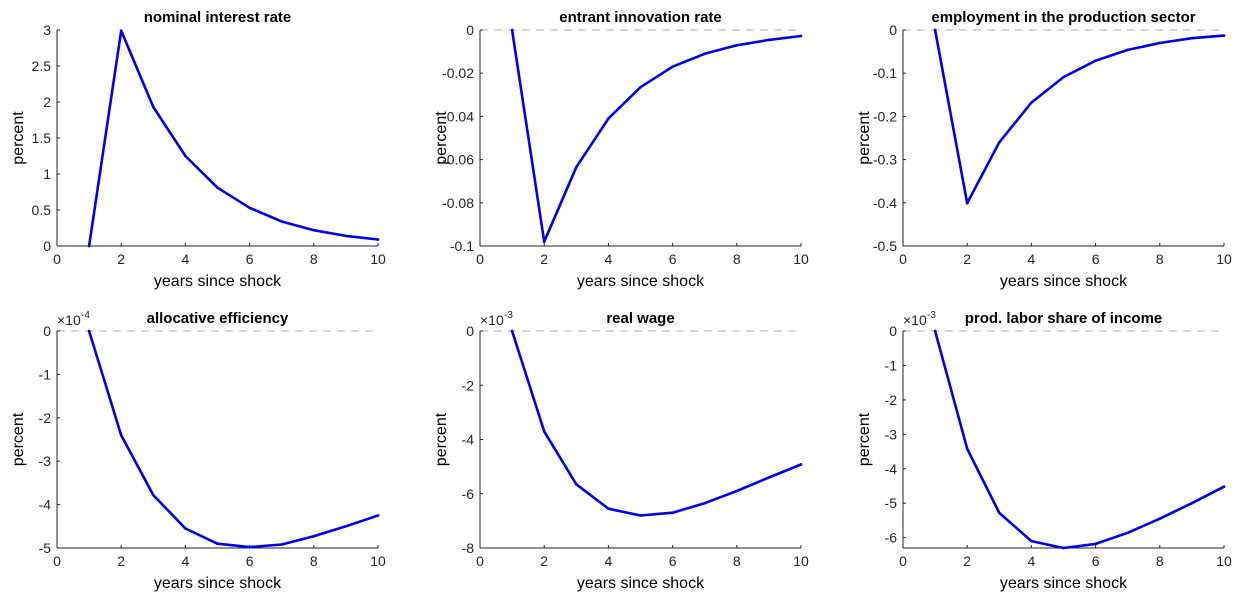 Image resolution: width=1239 pixels, height=593 pixels. What do you see at coordinates (458, 116) in the screenshot?
I see `y-tick-label: -0.04` at bounding box center [458, 116].